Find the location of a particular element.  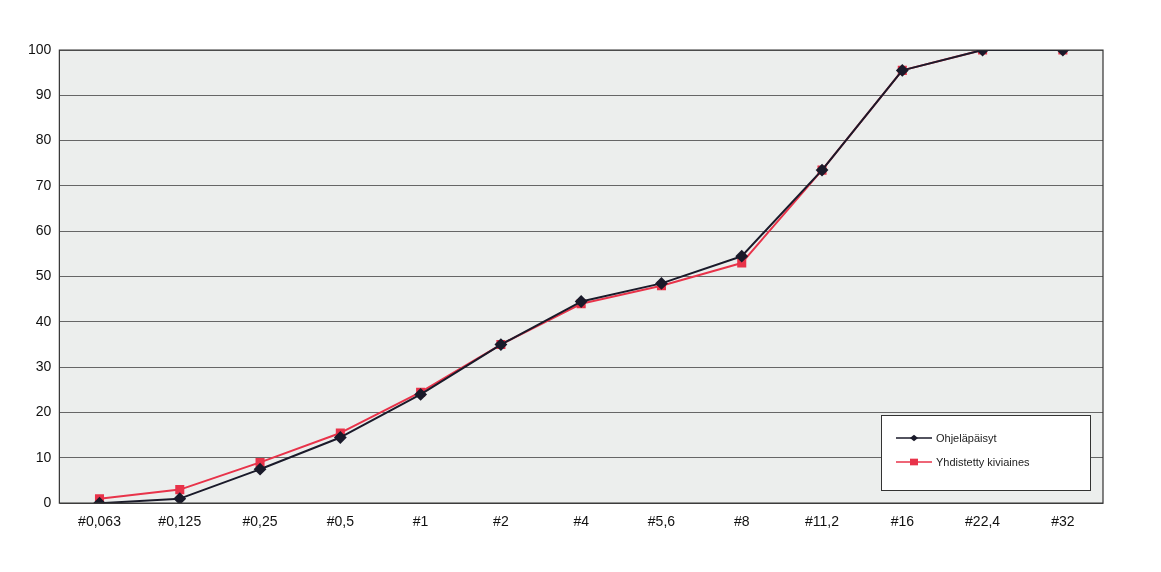

x-tick-label: #5,6 is located at coordinates (661, 521).